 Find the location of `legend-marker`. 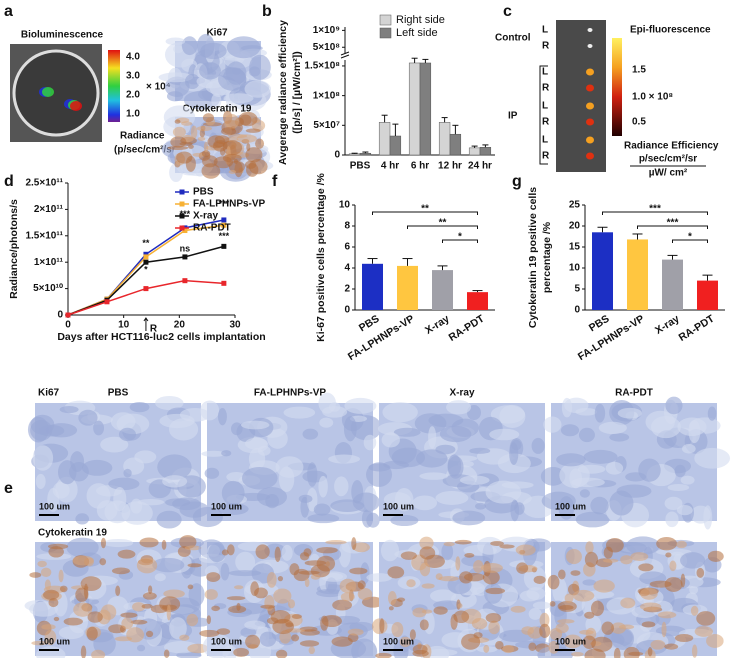

legend-marker is located at coordinates (182, 228).